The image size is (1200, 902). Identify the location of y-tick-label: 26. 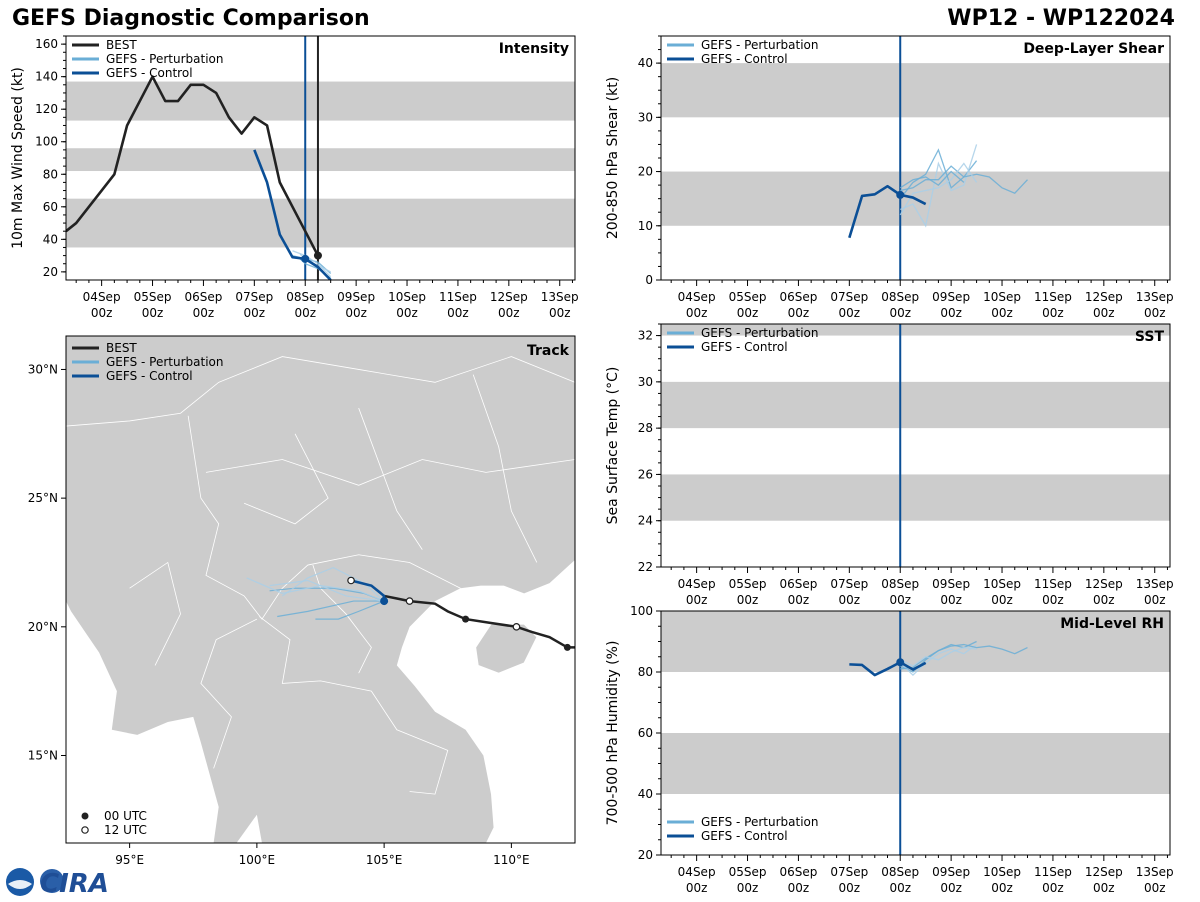
(645, 474).